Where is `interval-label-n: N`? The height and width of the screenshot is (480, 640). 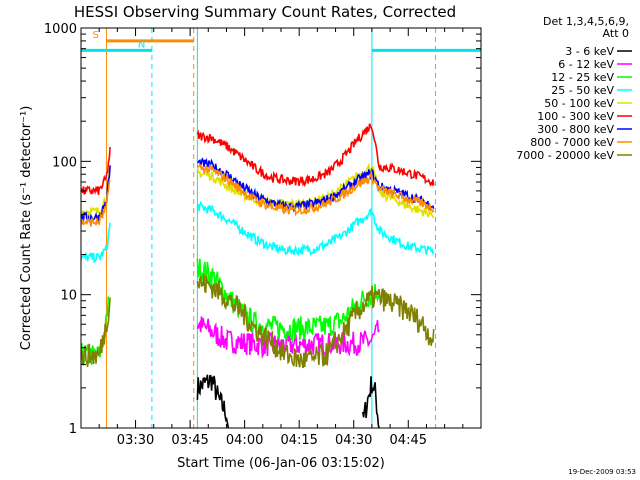 interval-label-n: N is located at coordinates (141, 44).